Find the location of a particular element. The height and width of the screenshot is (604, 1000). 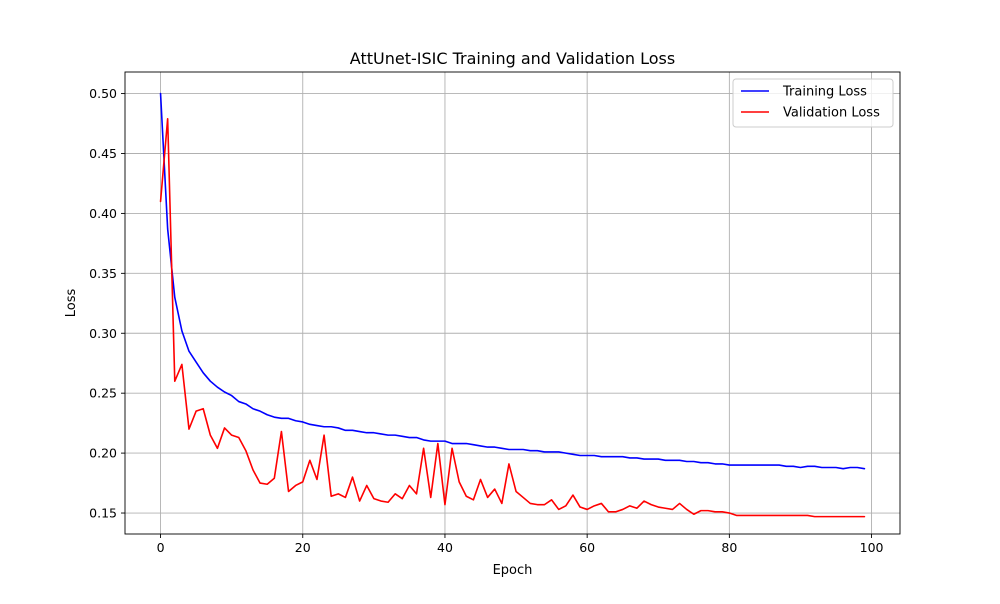

x-tick-label: 0 is located at coordinates (161, 547).